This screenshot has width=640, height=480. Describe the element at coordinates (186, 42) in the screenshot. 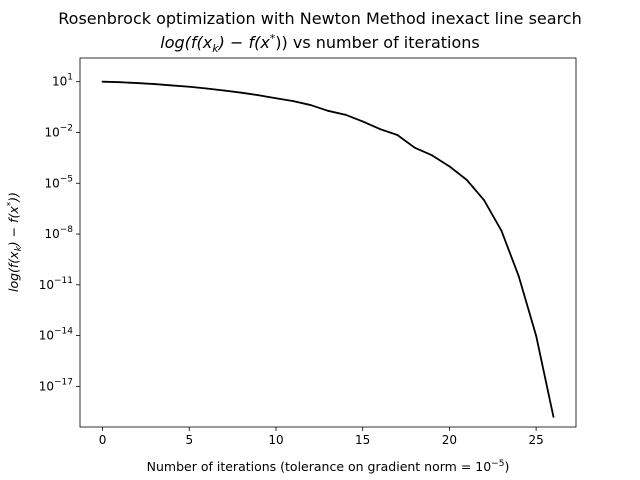

I see `subtitle-pre: log(f(x` at that location.